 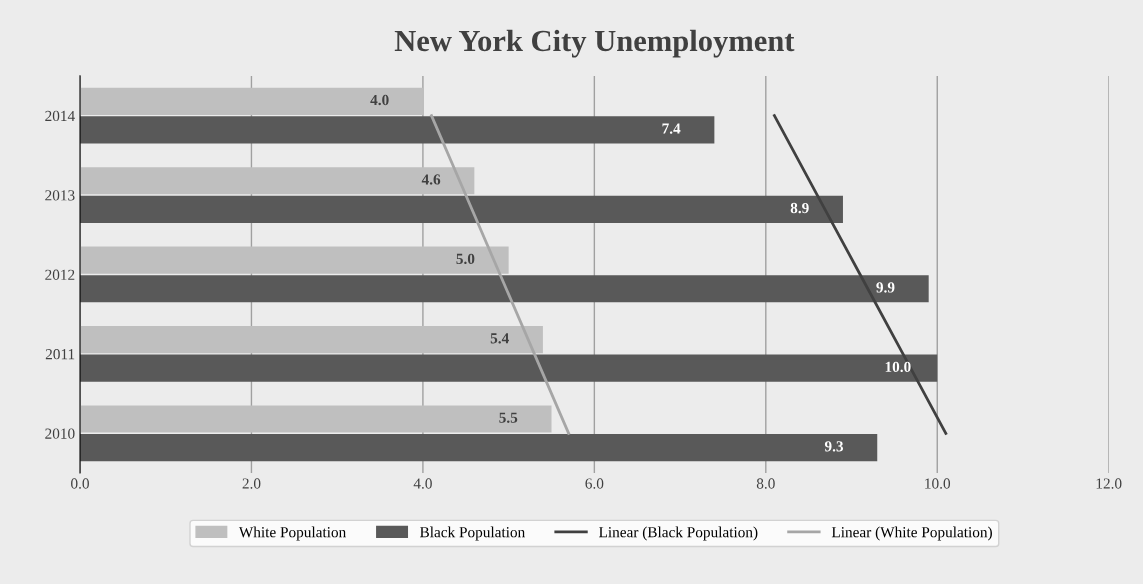 What do you see at coordinates (251, 483) in the screenshot?
I see `x-tick-label: 2.0` at bounding box center [251, 483].